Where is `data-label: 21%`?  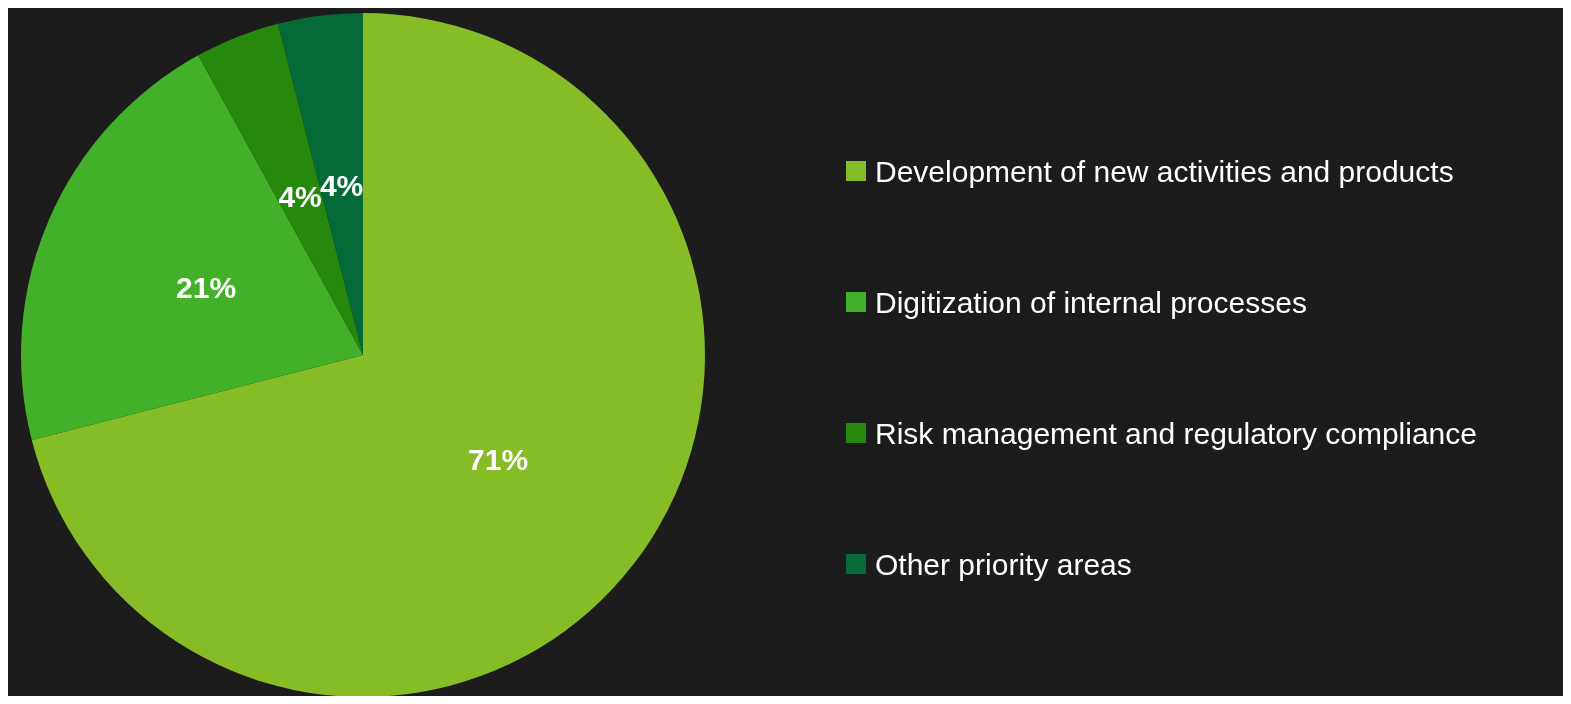
data-label: 21% is located at coordinates (206, 287).